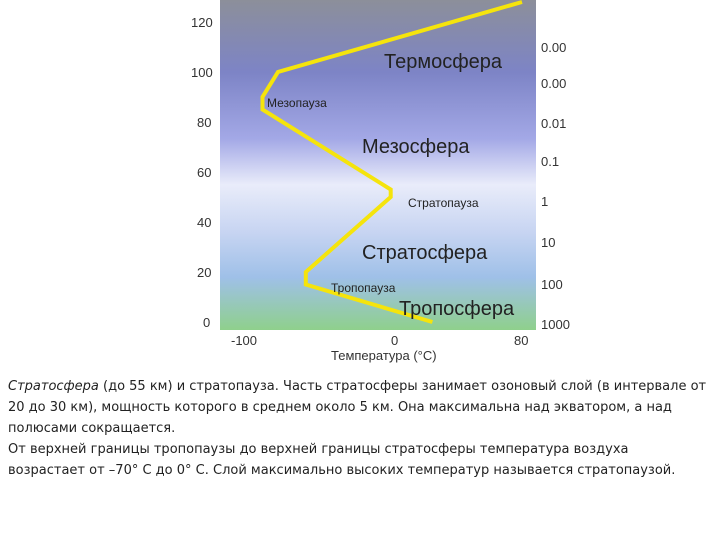 Image resolution: width=720 pixels, height=540 pixels. Describe the element at coordinates (244, 340) in the screenshot. I see `temperature-tick: -100` at that location.